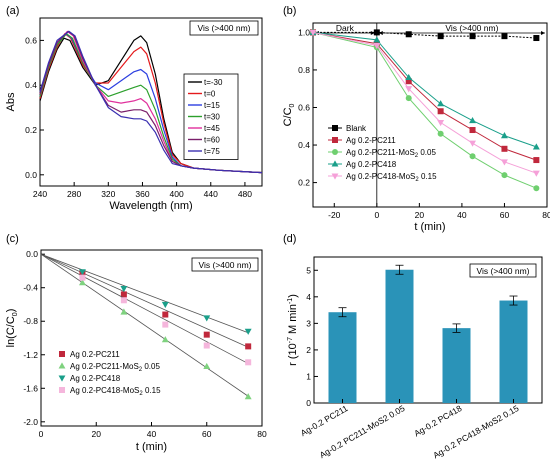  What do you see at coordinates (245, 194) in the screenshot?
I see `x-tick-label: 480` at bounding box center [245, 194].